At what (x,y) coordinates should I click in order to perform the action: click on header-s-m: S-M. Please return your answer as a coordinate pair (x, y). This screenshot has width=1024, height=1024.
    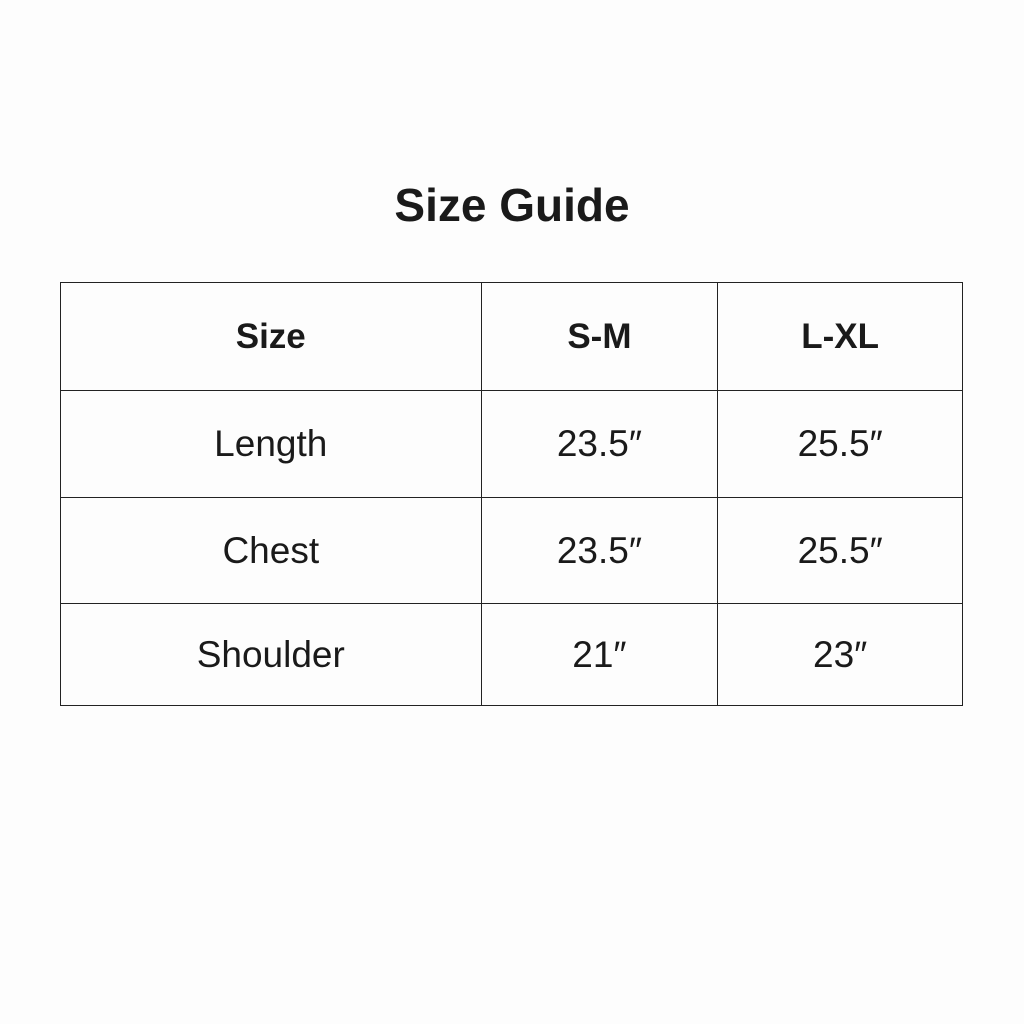
    Looking at the image, I should click on (599, 336).